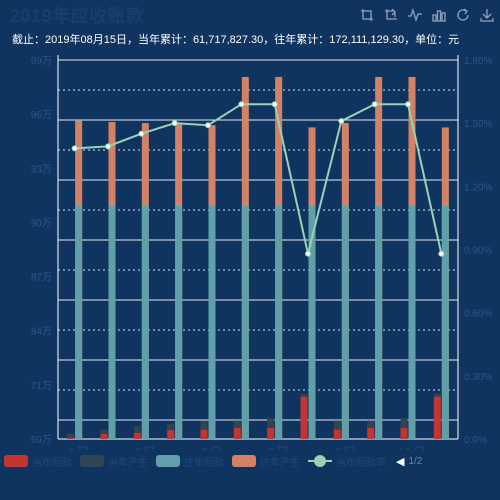  What do you see at coordinates (478, 377) in the screenshot?
I see `y-tick-label-right: 0.30%` at bounding box center [478, 377].